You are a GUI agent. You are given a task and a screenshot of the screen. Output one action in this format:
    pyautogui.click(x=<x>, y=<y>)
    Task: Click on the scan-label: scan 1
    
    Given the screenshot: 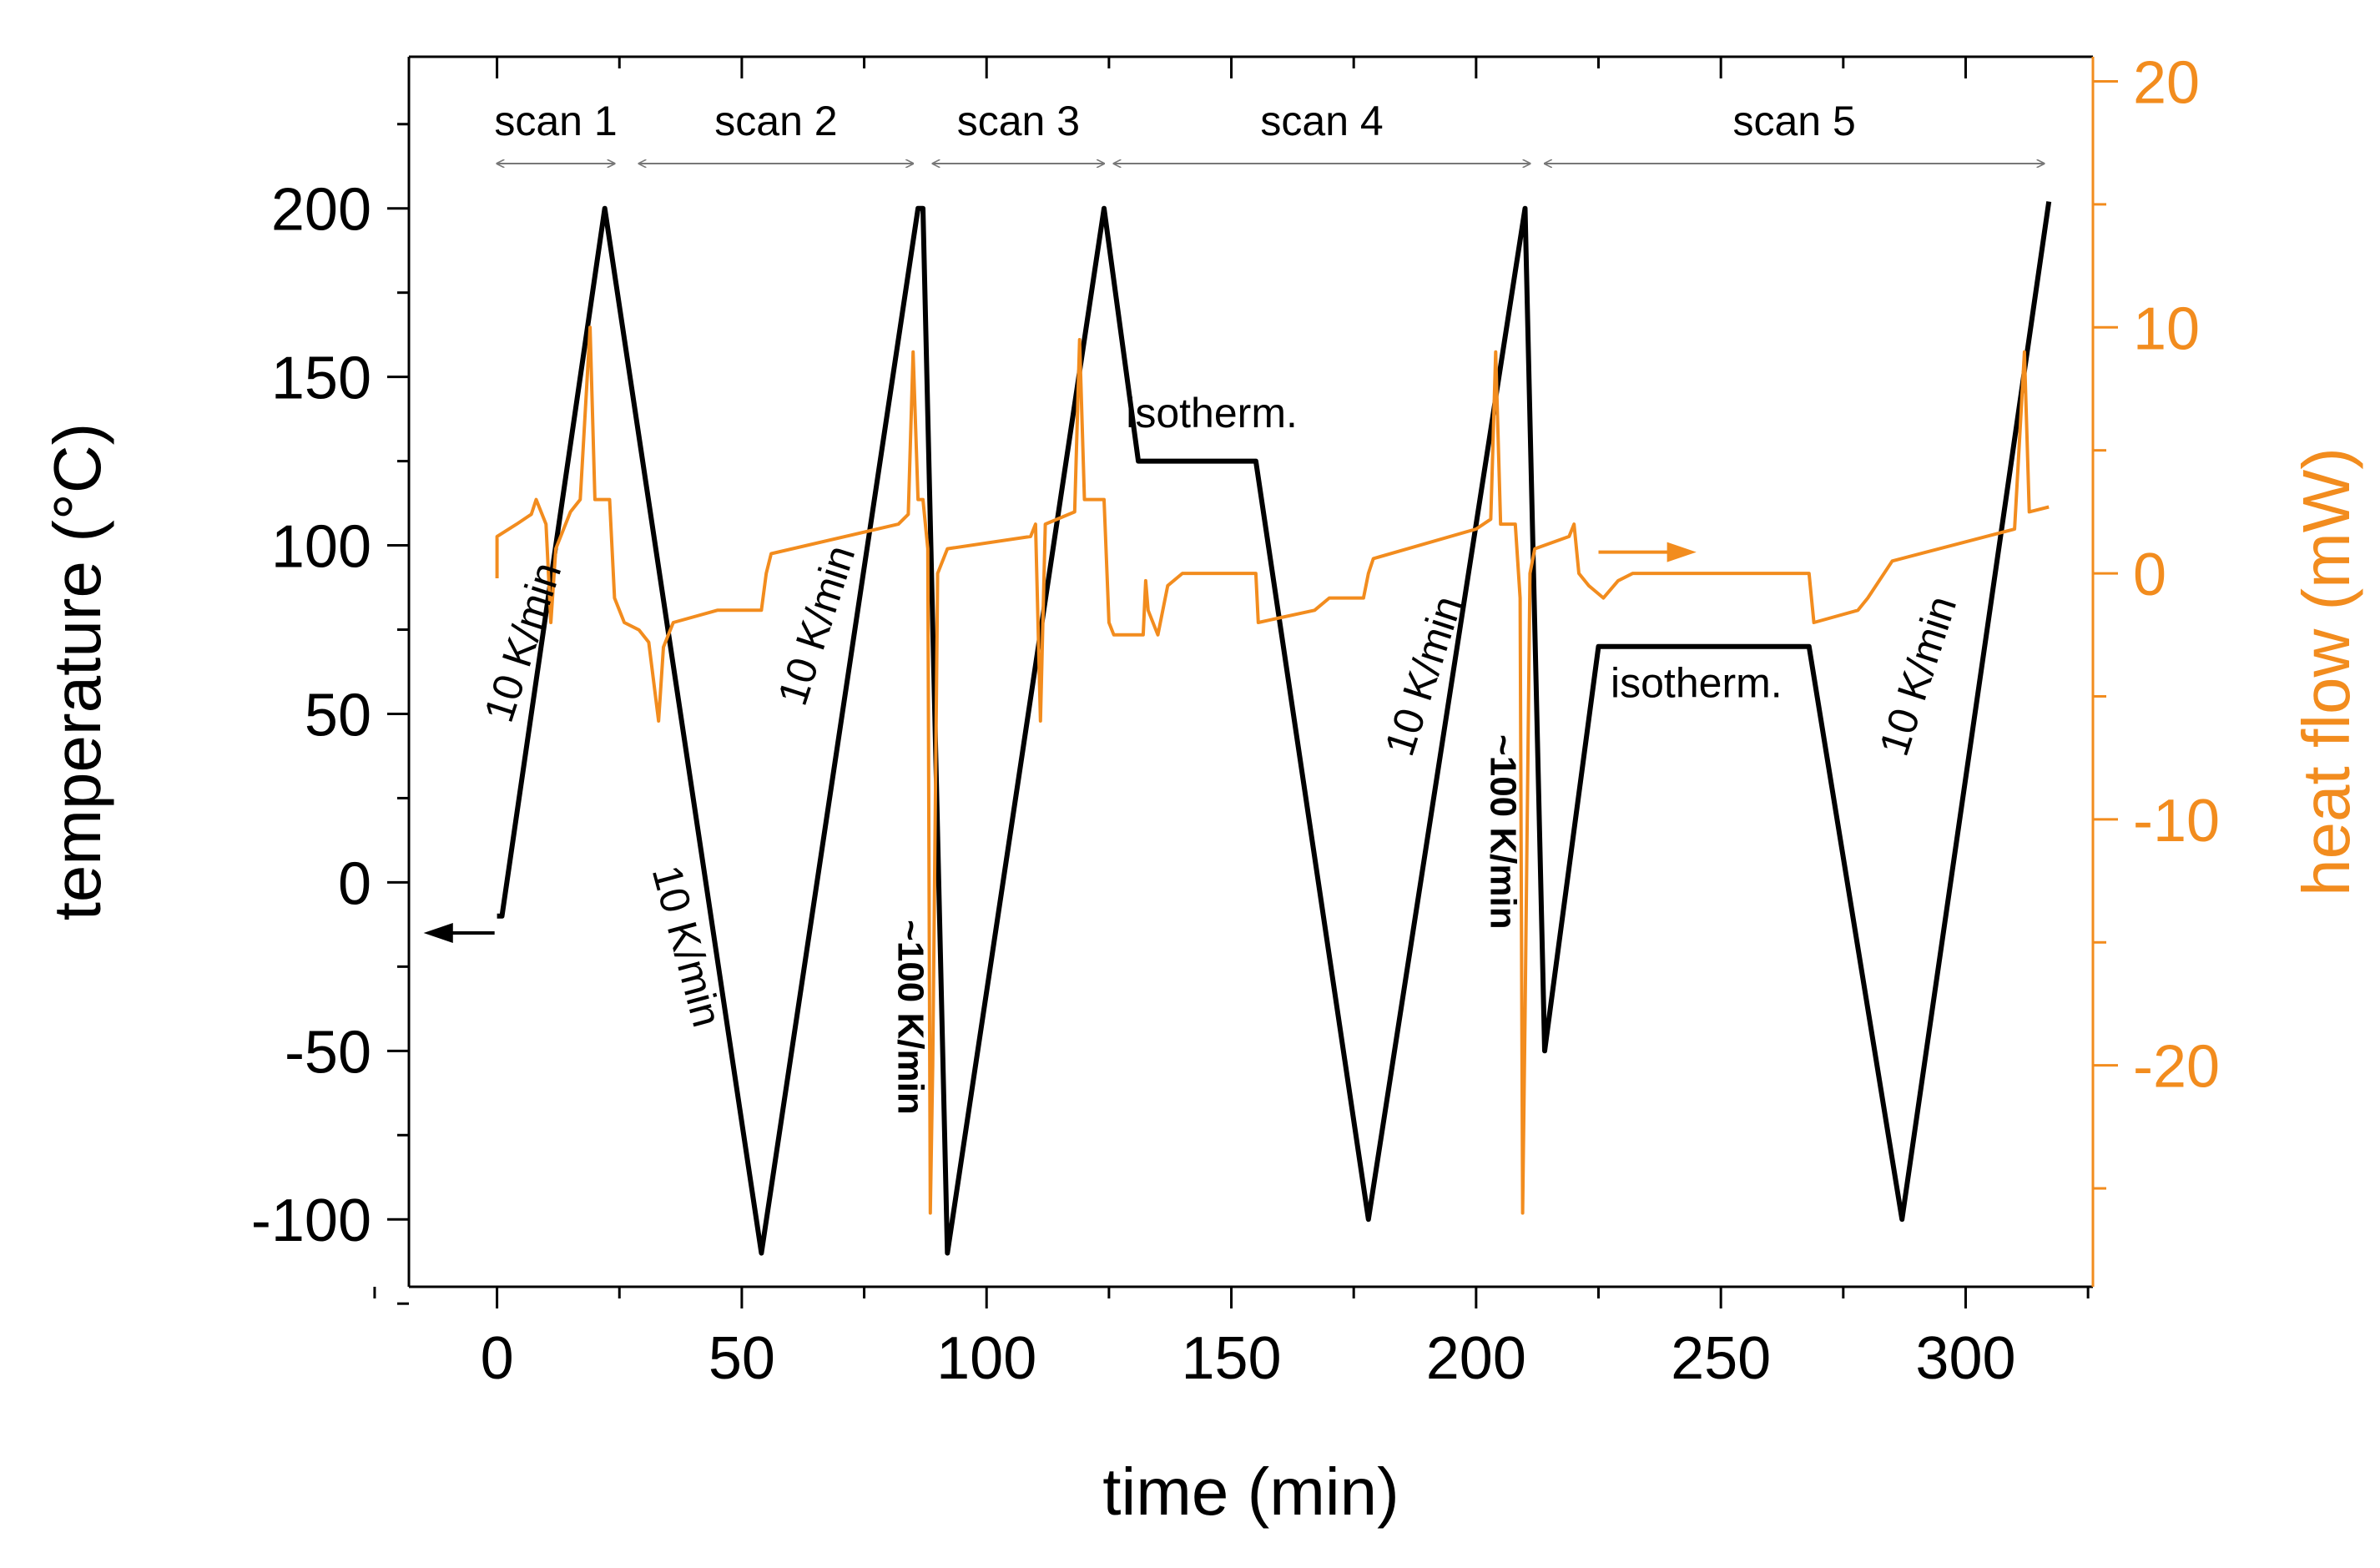 What is the action you would take?
    pyautogui.click(x=555, y=121)
    